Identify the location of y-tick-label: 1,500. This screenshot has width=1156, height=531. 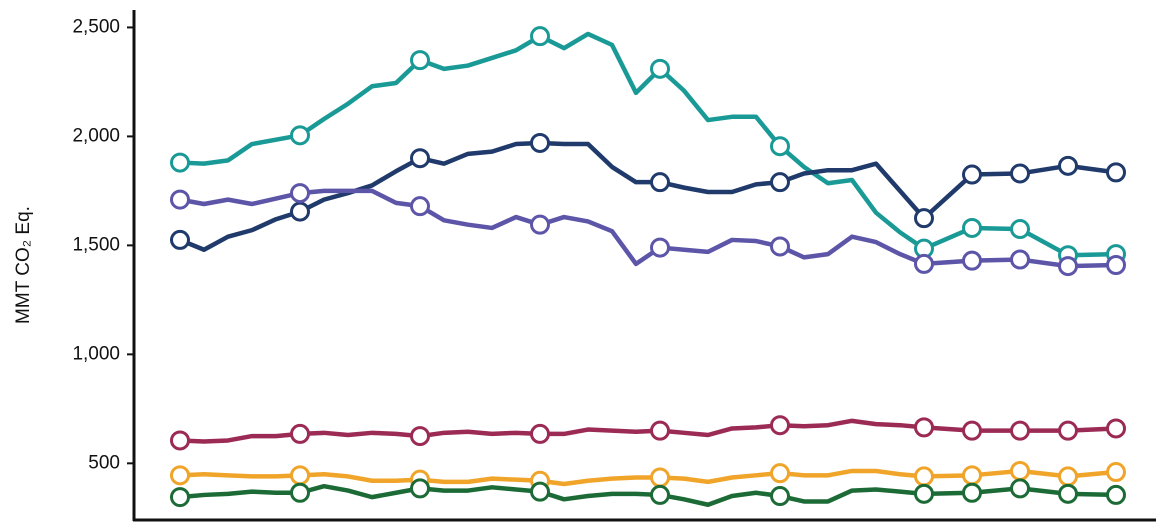
(96, 244).